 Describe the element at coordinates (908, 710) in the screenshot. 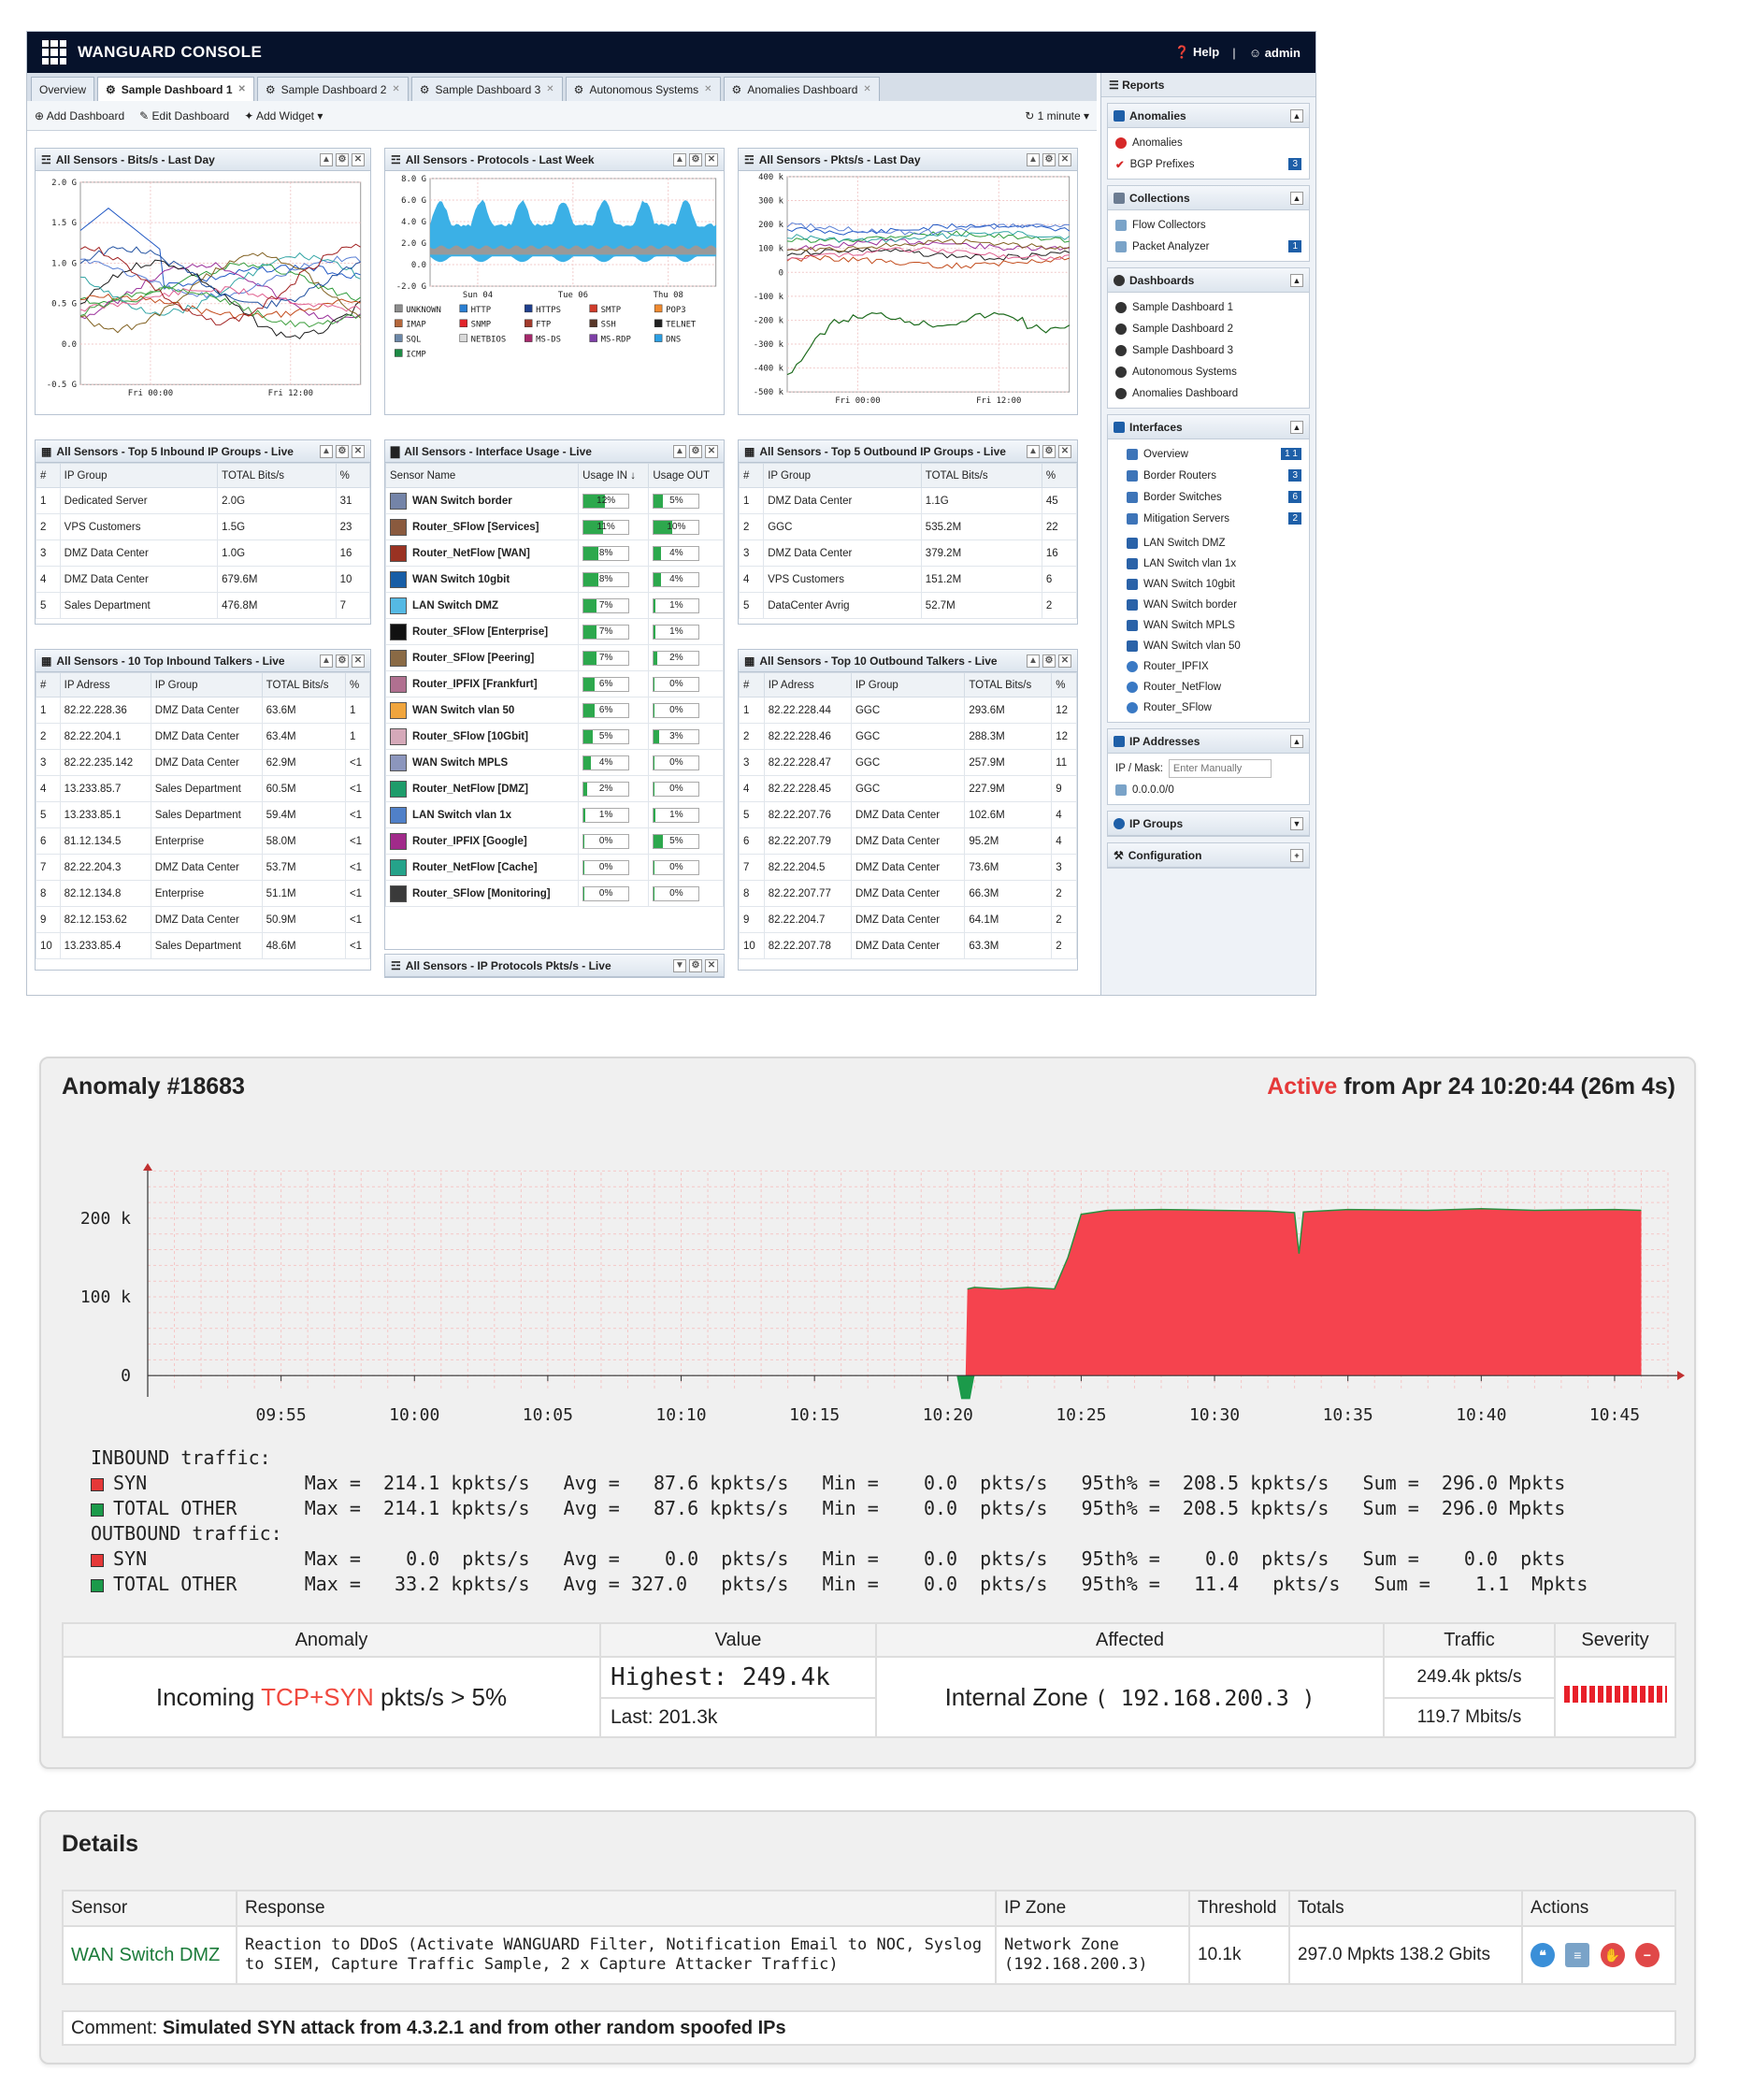

I see `table-row: 1 82.22.228.44 GGC 293.6M 12` at that location.